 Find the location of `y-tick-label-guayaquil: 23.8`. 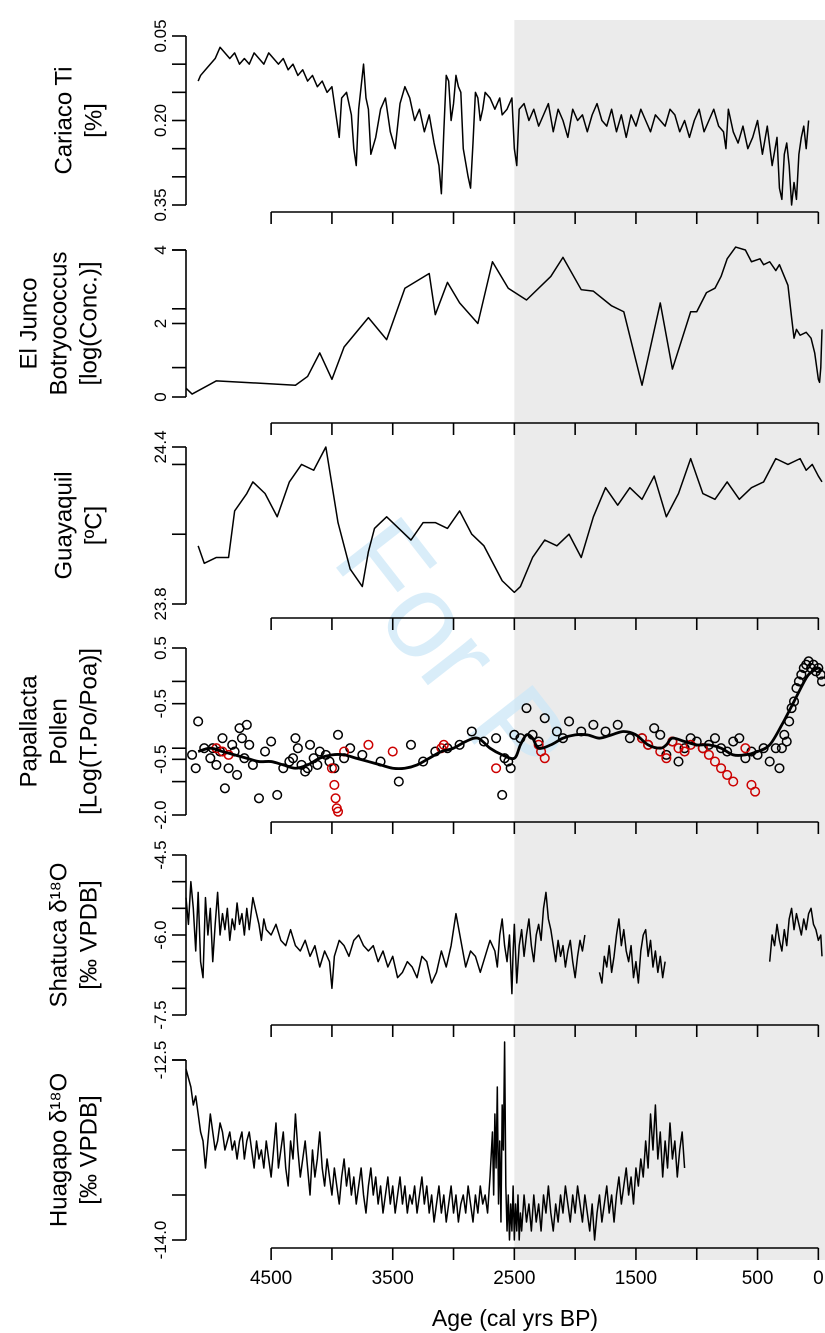

y-tick-label-guayaquil: 23.8 is located at coordinates (160, 603).